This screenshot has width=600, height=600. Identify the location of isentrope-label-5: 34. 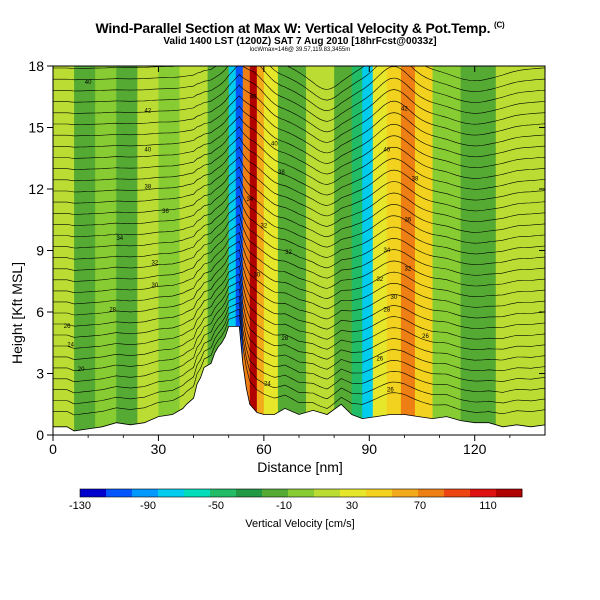
(119, 239).